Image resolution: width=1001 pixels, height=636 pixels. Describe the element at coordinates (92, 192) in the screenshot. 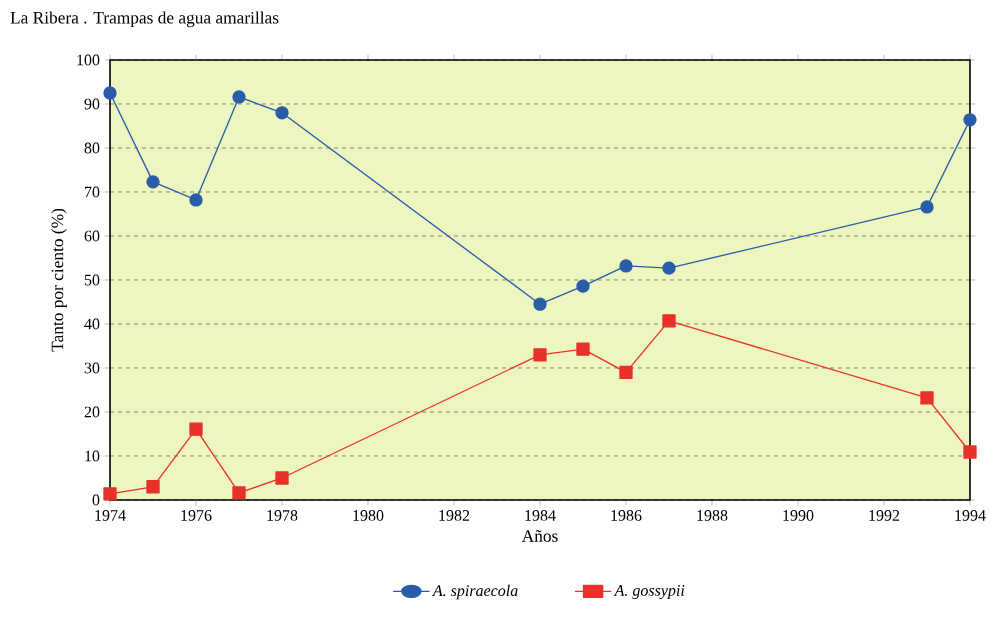

I see `y-tick-label: 70` at that location.